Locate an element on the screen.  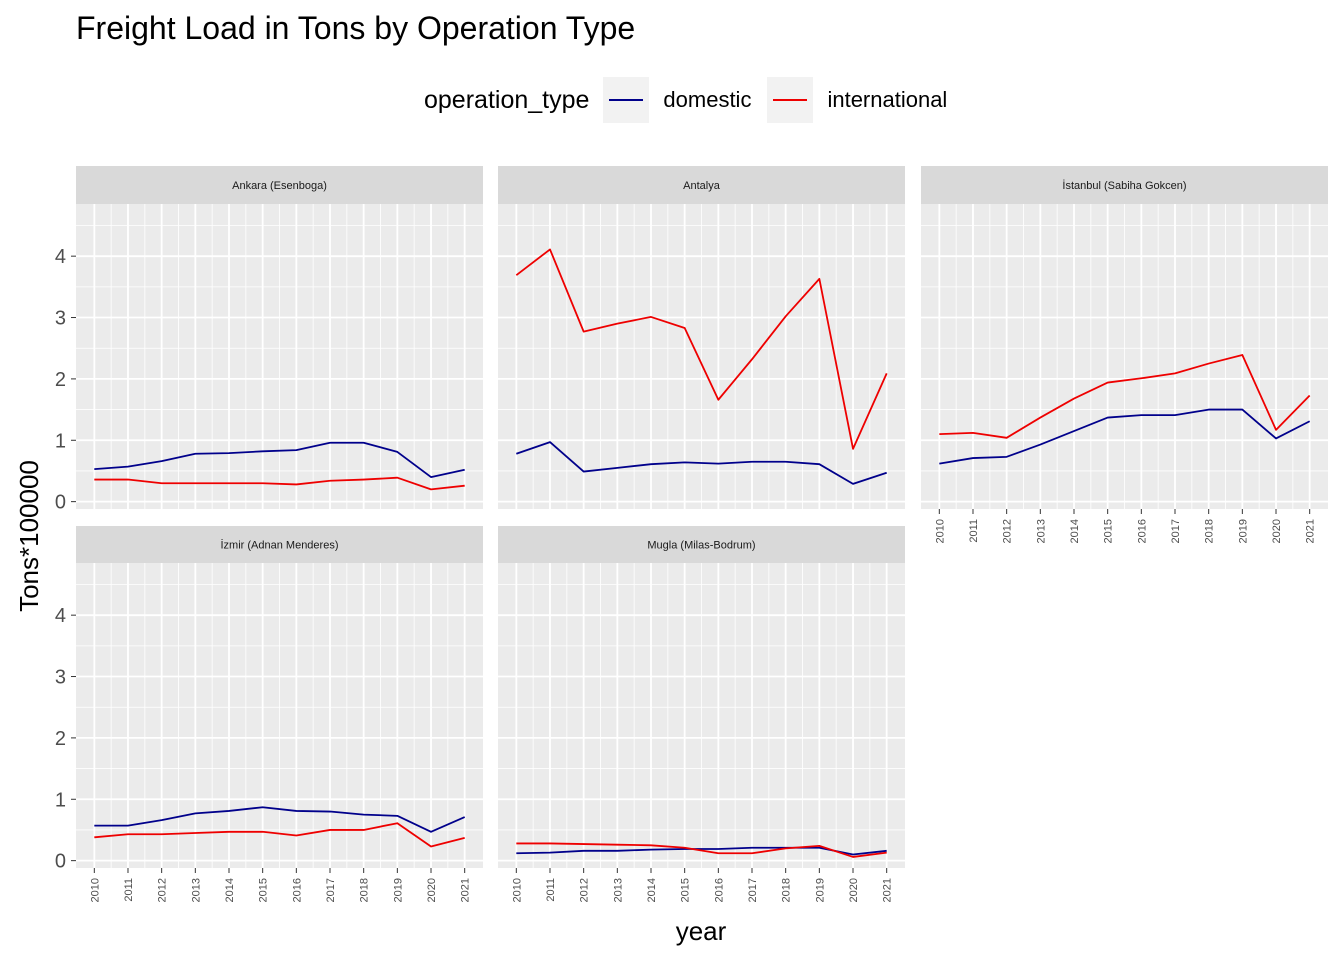
facet-strip-label: Antalya is located at coordinates (702, 186).